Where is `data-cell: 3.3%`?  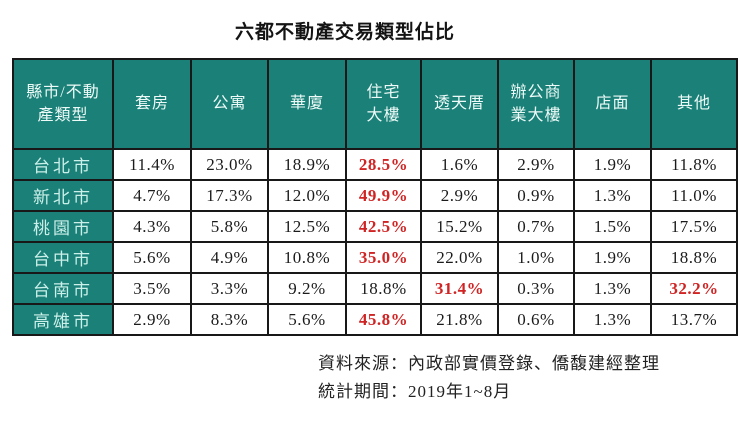 data-cell: 3.3% is located at coordinates (229, 288).